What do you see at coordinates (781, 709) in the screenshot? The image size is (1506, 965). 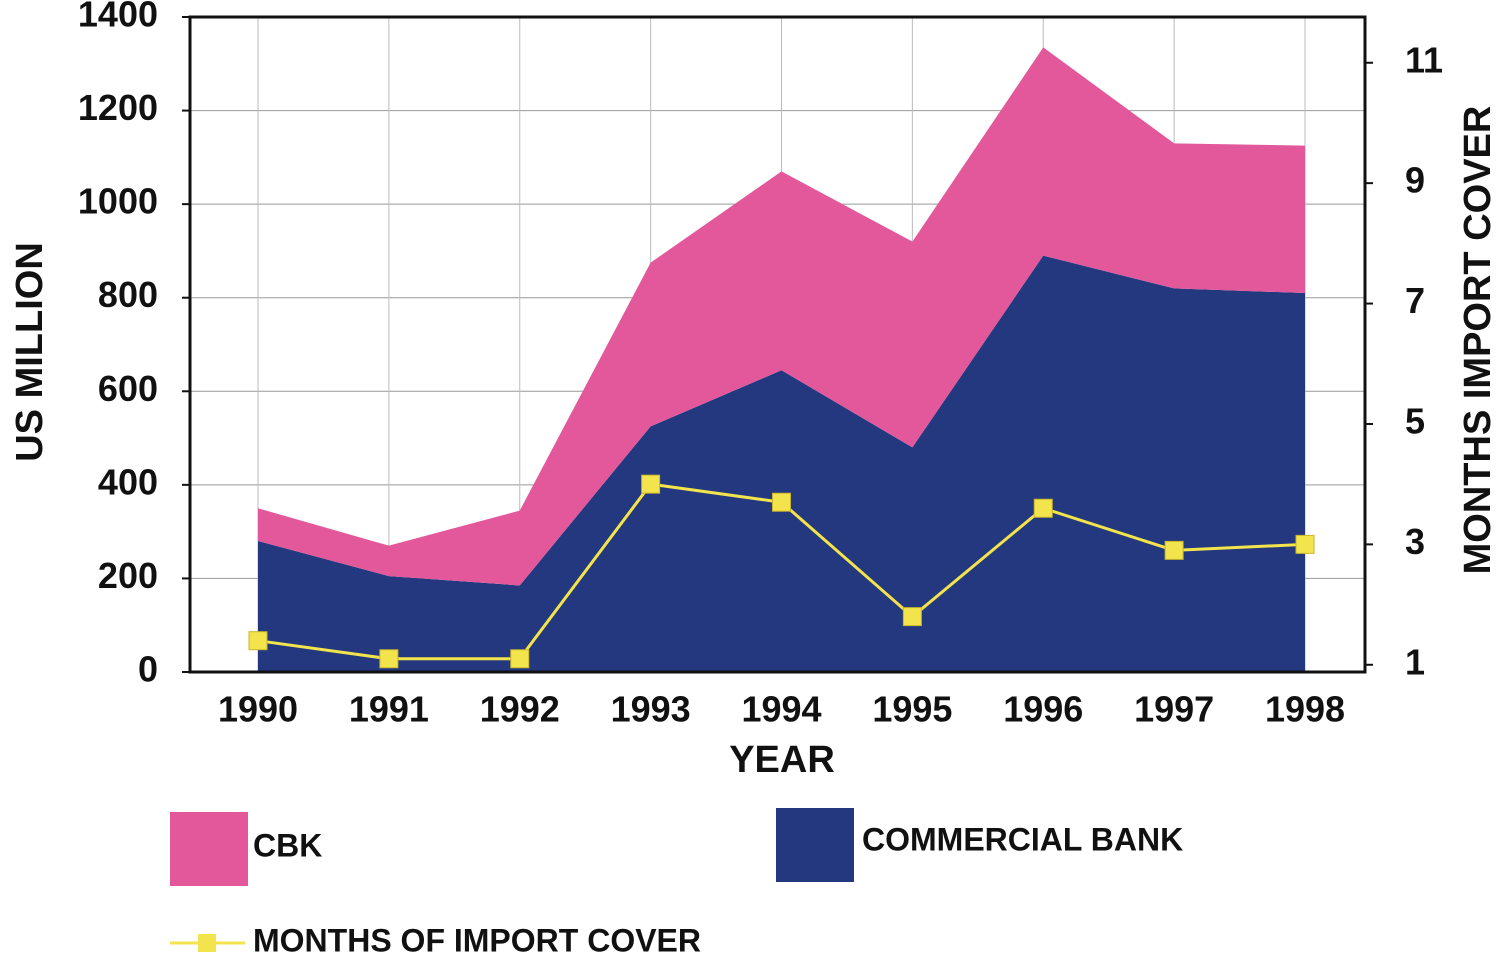 I see `x-tick-label: 1994` at bounding box center [781, 709].